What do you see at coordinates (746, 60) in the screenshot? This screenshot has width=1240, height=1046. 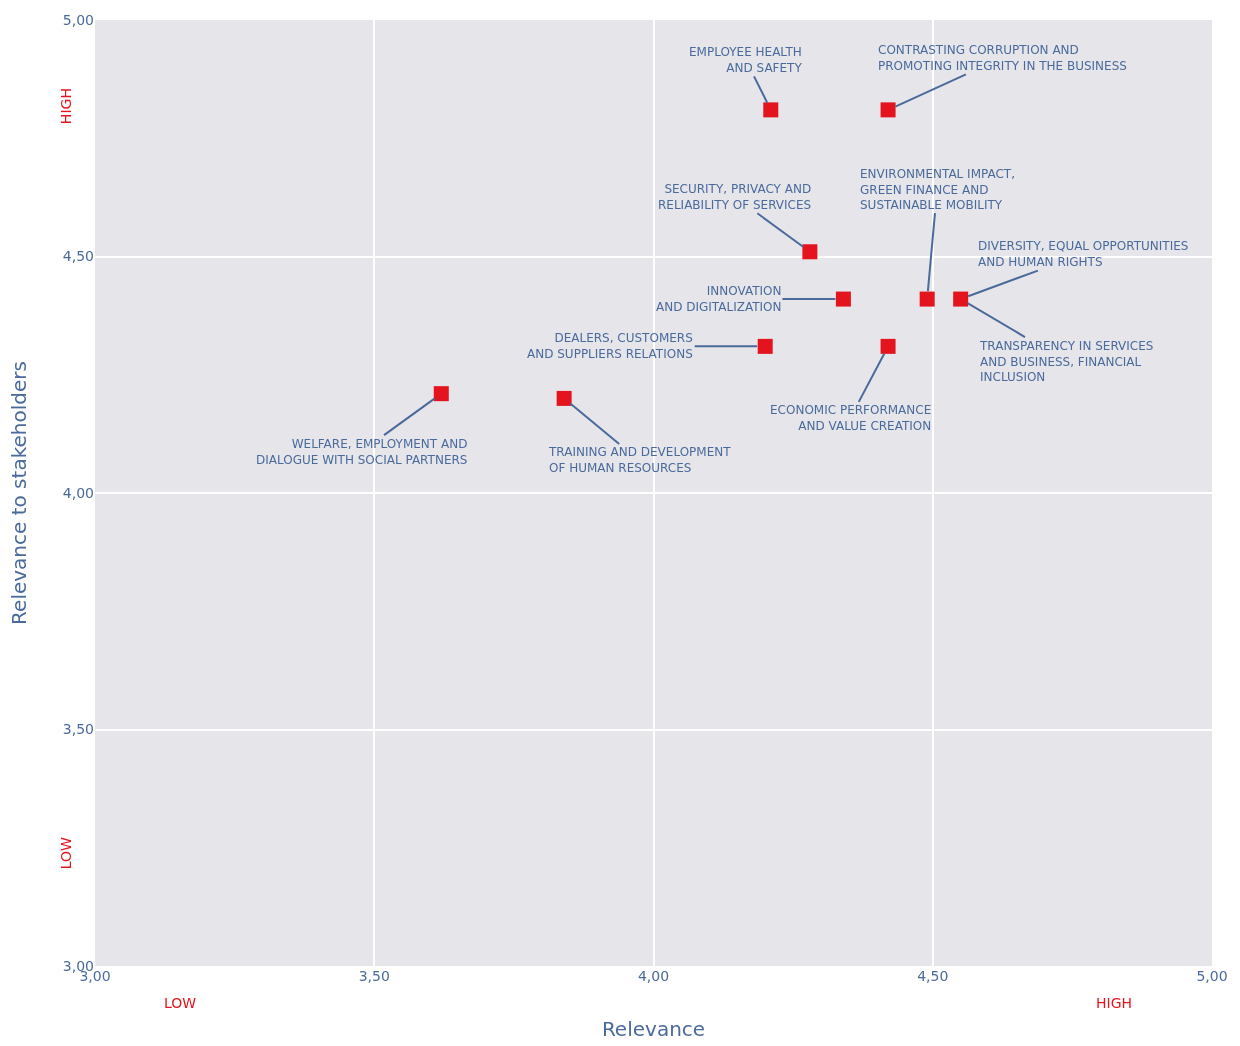 I see `annotation: EMPLOYEE HEALTH AND SAFETY` at bounding box center [746, 60].